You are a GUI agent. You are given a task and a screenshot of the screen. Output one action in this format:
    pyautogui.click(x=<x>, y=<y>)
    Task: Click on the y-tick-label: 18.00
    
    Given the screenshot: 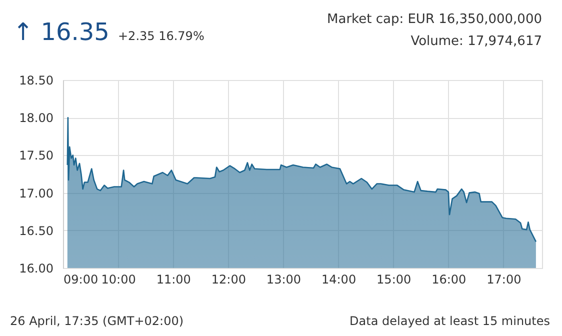 What is the action you would take?
    pyautogui.click(x=36, y=118)
    